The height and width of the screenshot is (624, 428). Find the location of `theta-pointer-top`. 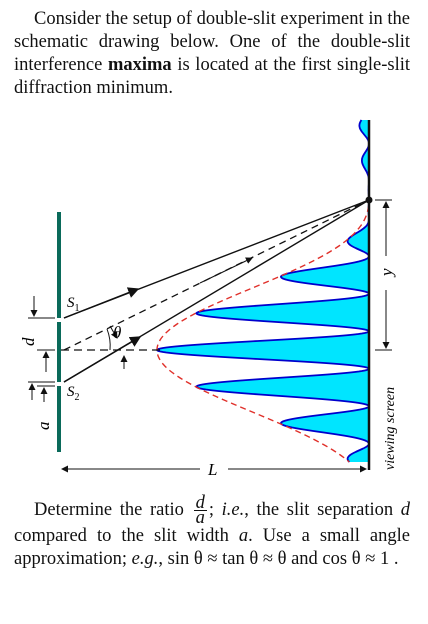

theta-pointer-top is located at coordinates (113, 332).